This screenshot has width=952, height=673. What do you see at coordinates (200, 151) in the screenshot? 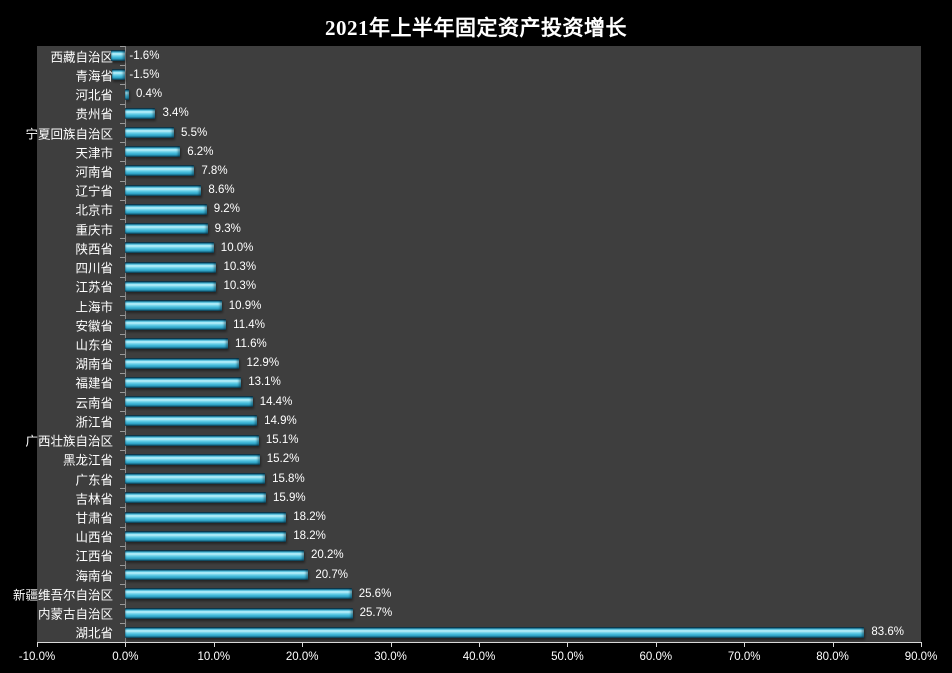
I see `value-label: 6.2%` at bounding box center [200, 151].